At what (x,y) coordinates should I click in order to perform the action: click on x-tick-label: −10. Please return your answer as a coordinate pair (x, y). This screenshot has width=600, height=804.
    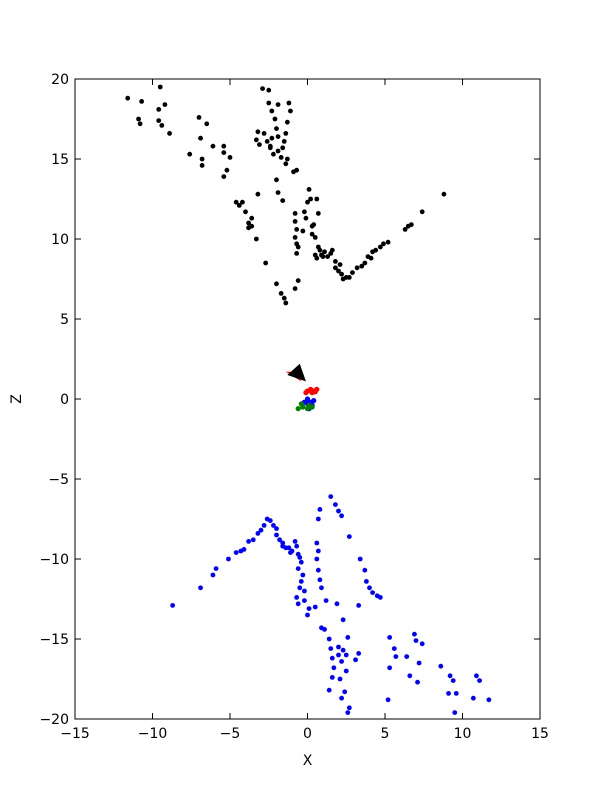
    Looking at the image, I should click on (153, 734).